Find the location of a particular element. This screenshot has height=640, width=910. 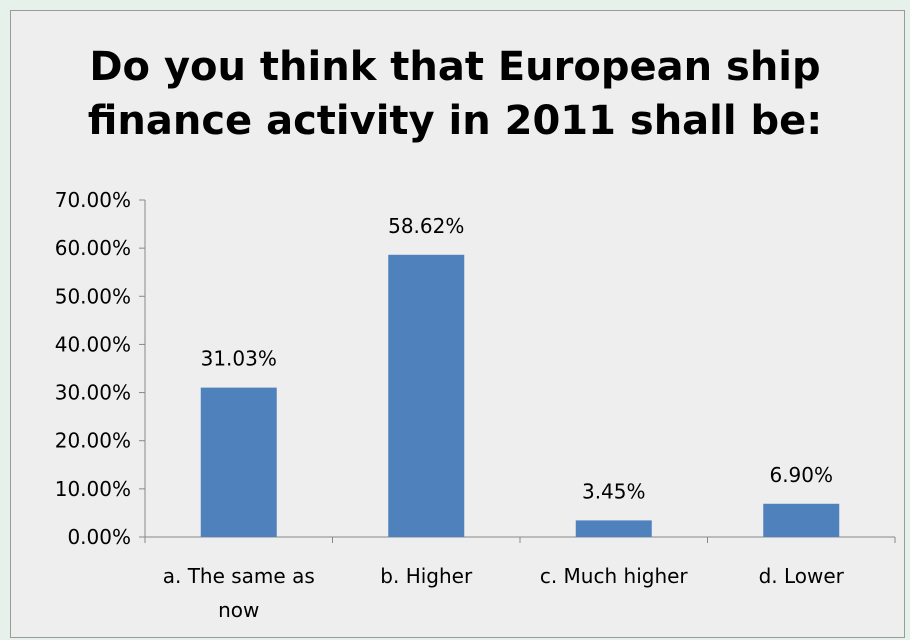

y-tick-label: 40.00% is located at coordinates (93, 344).